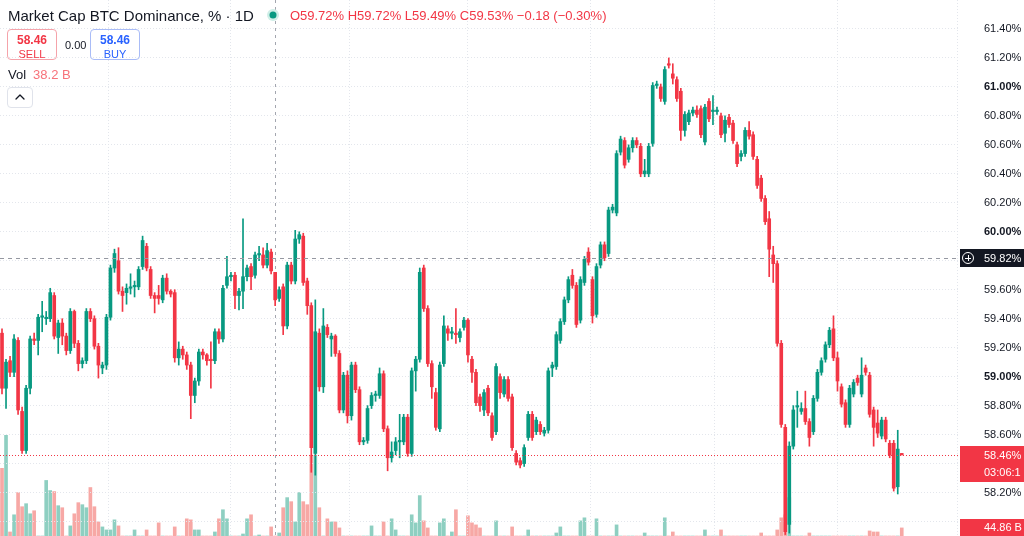  I want to click on y-tick-label: 60.00%, so click(1003, 230).